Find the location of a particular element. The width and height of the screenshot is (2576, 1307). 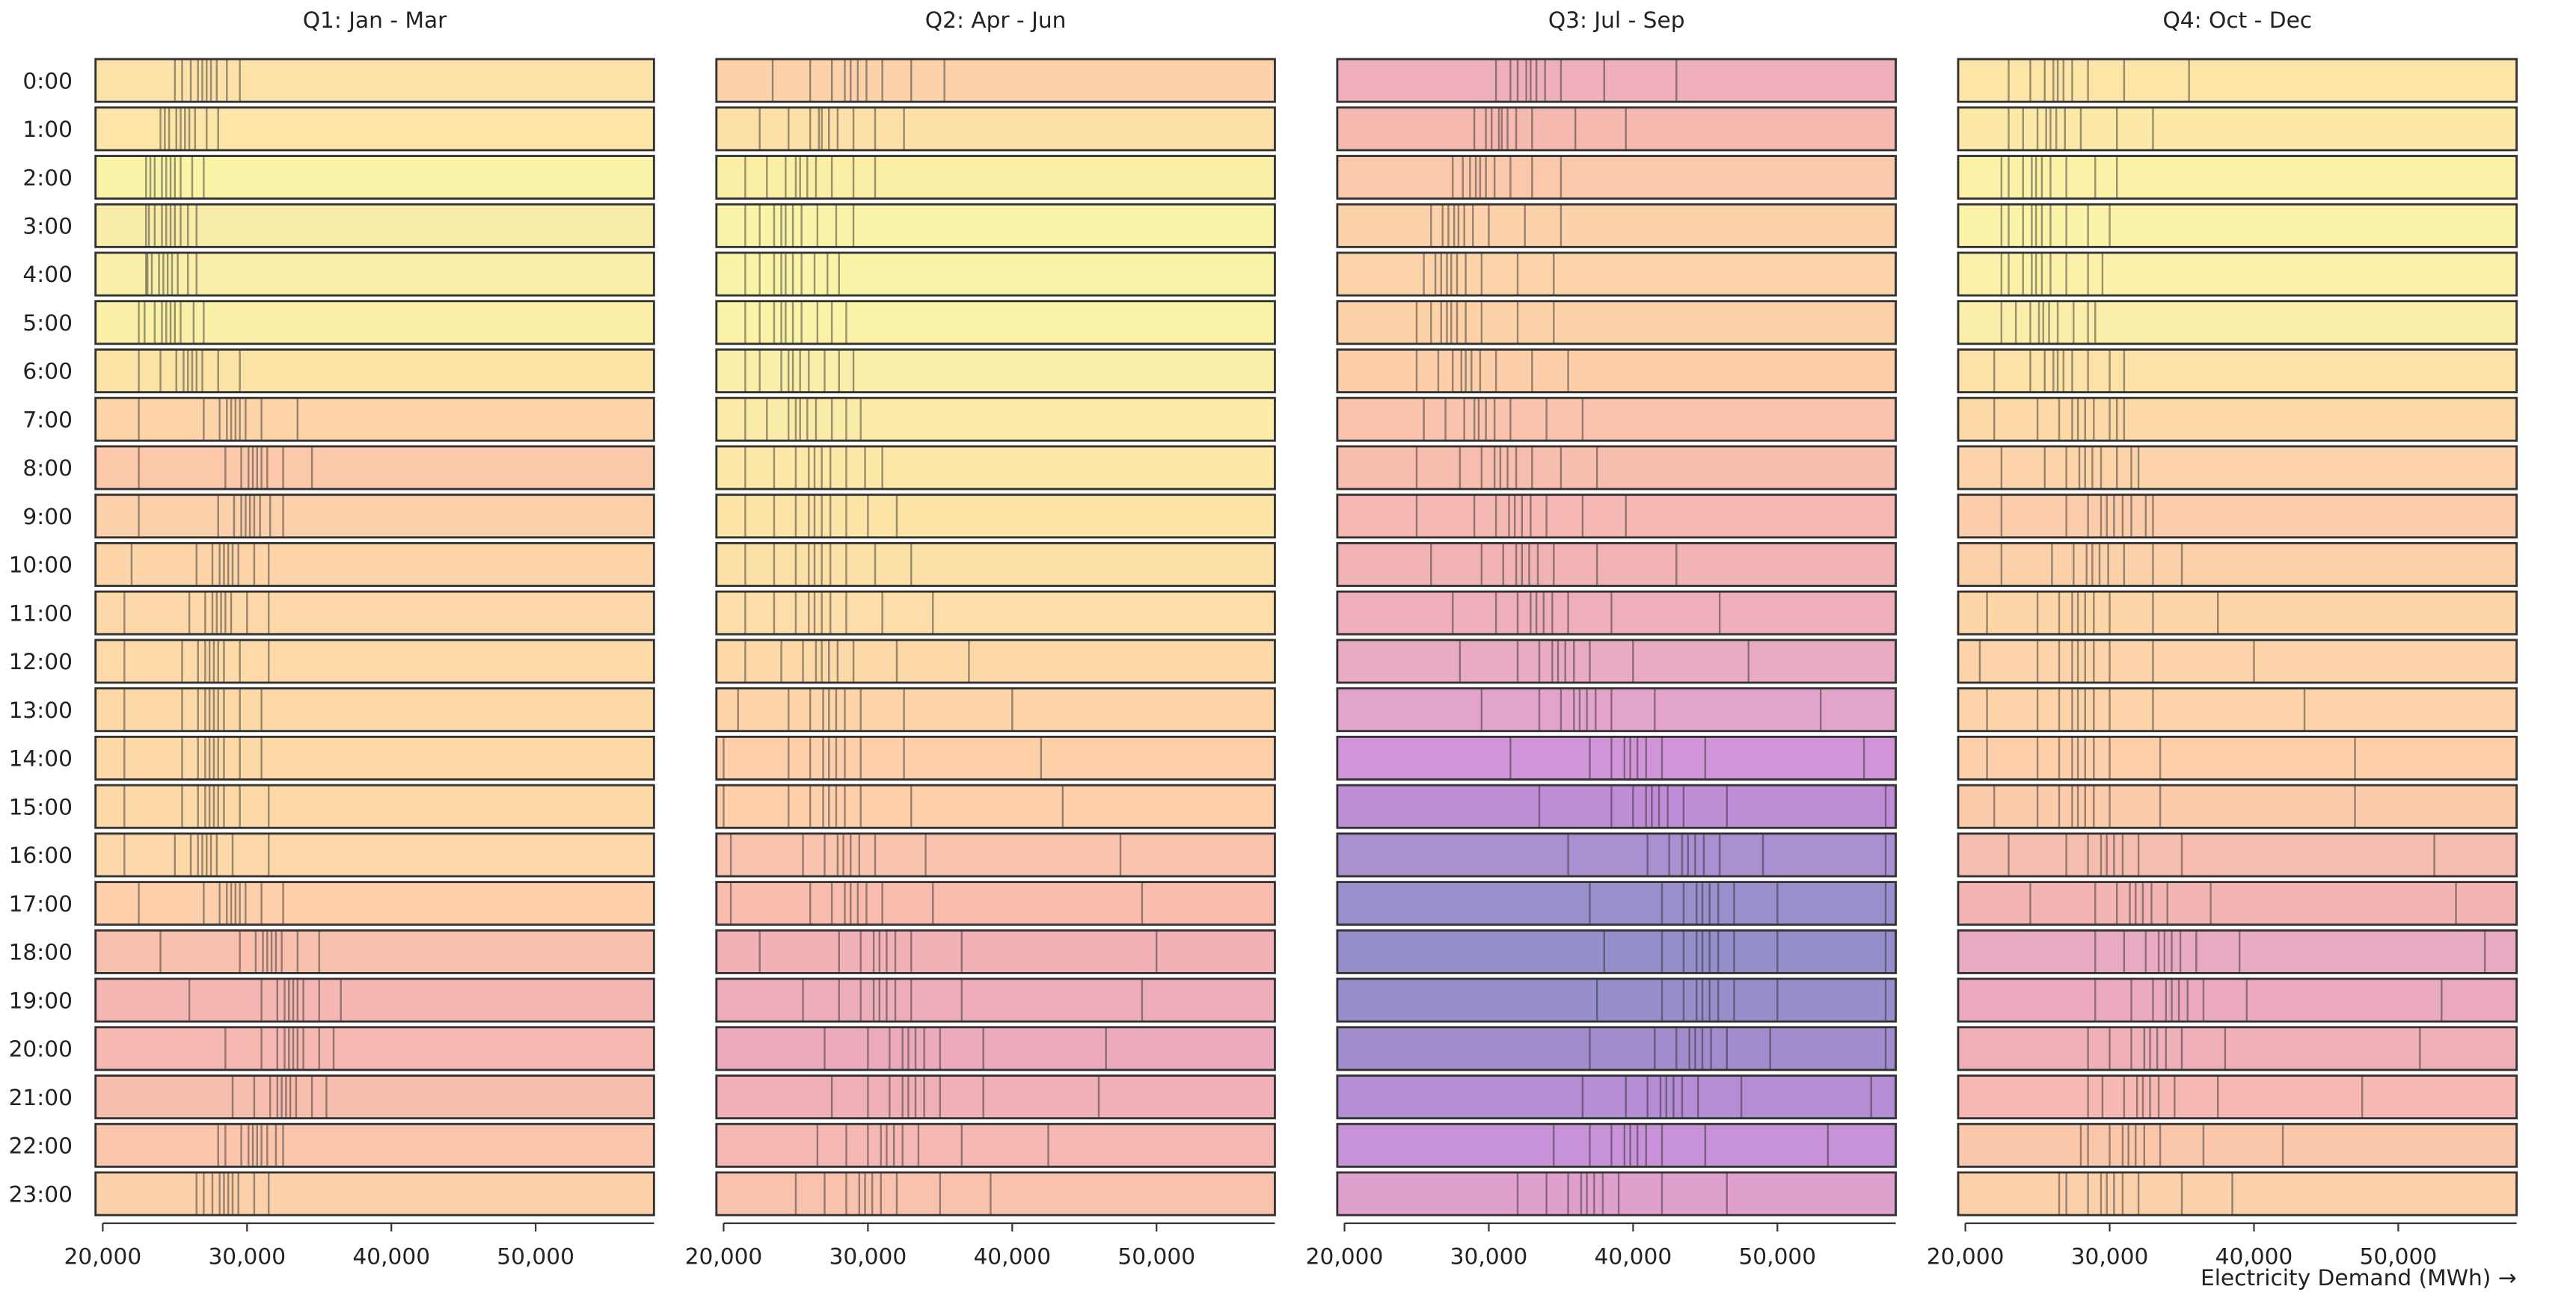

row-label: 13:00 is located at coordinates (41, 710).